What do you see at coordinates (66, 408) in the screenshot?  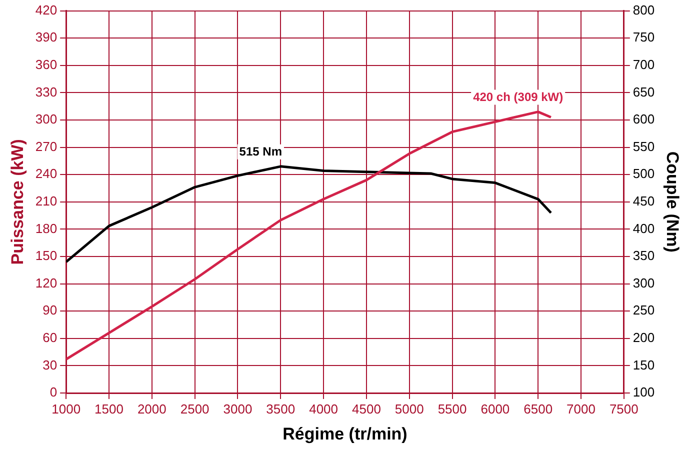 I see `x-tick-label: 1000` at bounding box center [66, 408].